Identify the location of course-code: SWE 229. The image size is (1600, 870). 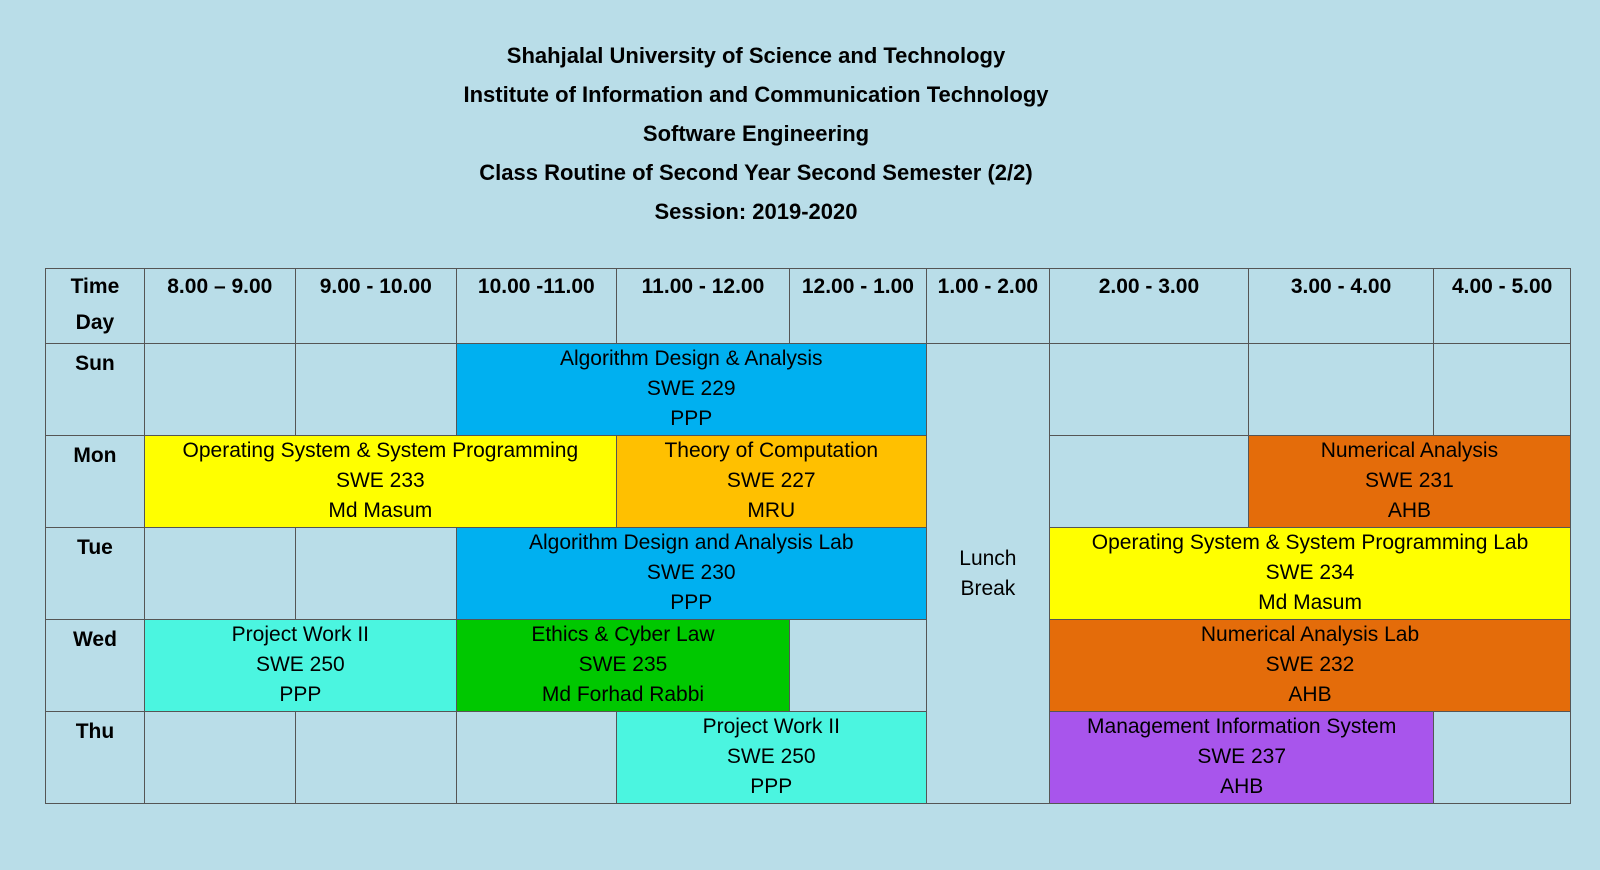
(691, 388).